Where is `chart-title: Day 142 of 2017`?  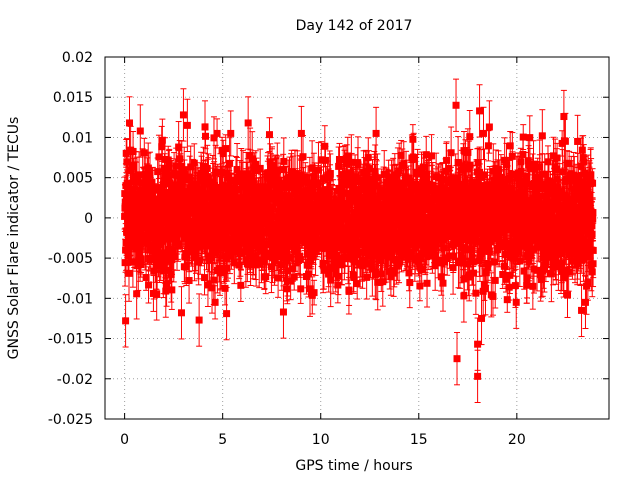 chart-title: Day 142 of 2017 is located at coordinates (354, 26).